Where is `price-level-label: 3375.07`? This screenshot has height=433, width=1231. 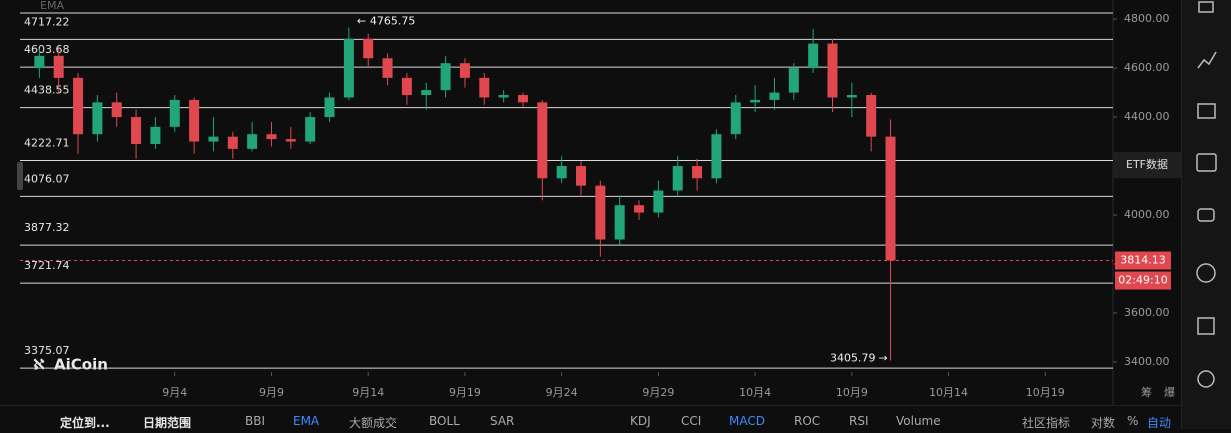
price-level-label: 3375.07 is located at coordinates (47, 350).